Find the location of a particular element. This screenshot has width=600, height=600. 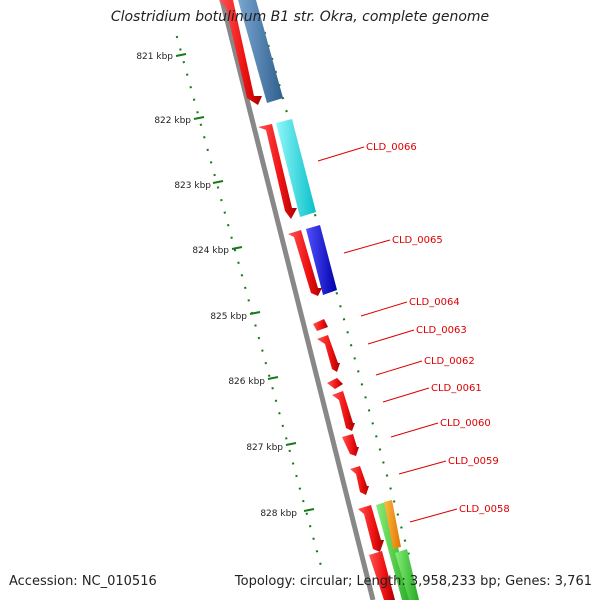

gene-block-orange is located at coordinates (392, 524).